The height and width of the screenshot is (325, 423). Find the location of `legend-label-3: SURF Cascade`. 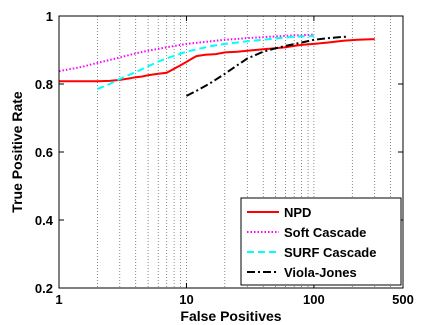

legend-label-3: SURF Cascade is located at coordinates (330, 252).